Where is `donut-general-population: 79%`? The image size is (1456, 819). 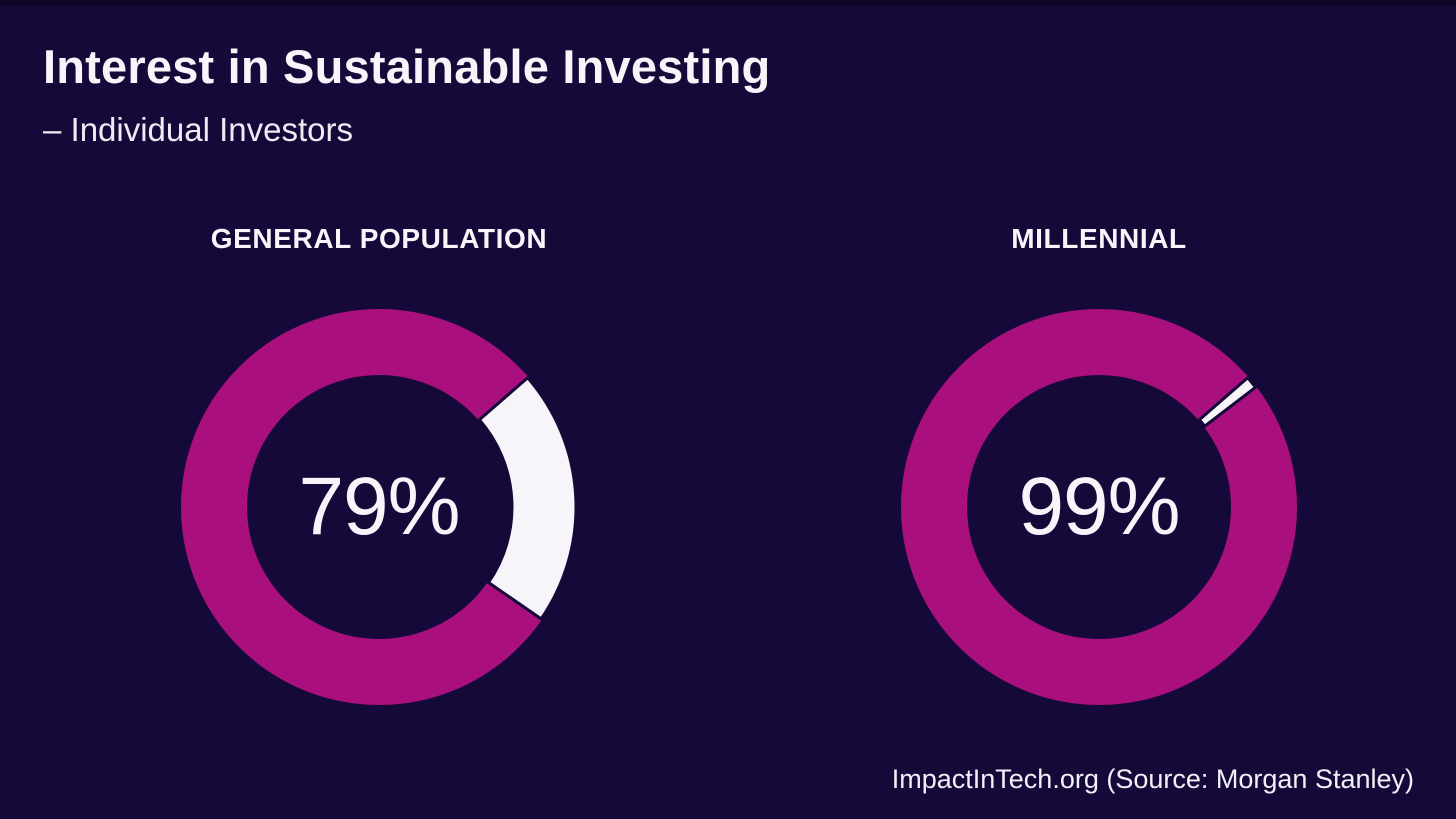 donut-general-population: 79% is located at coordinates (379, 507).